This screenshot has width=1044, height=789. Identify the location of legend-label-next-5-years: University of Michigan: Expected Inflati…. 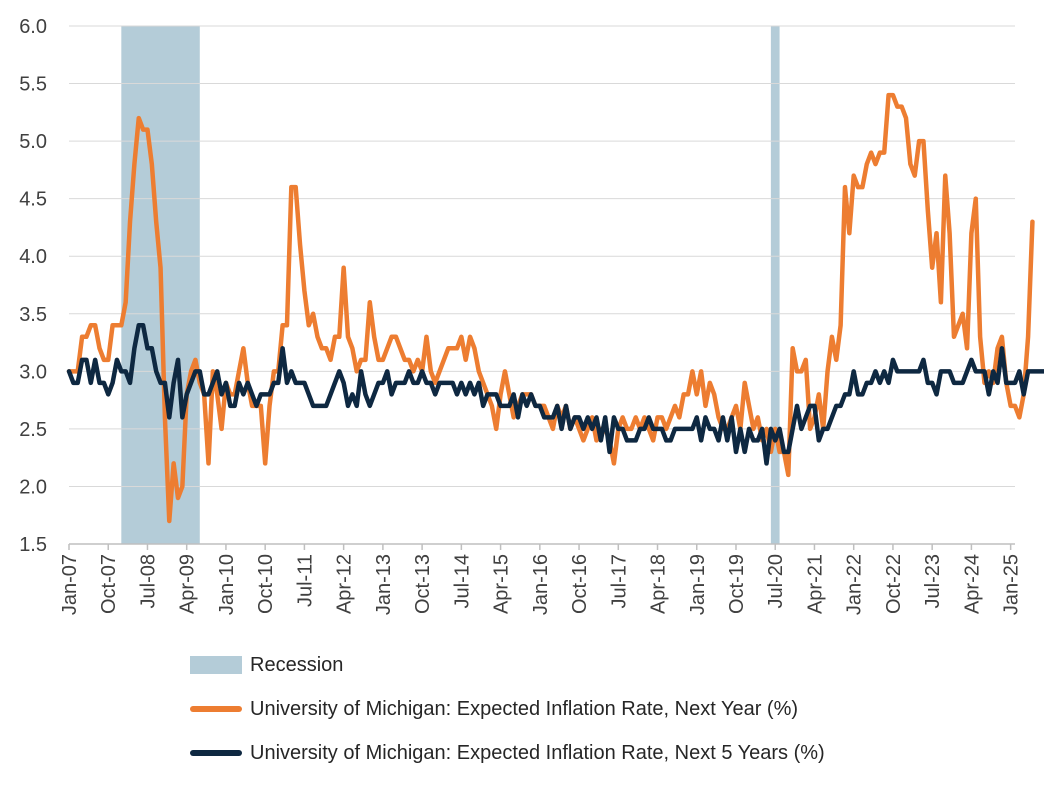
(537, 752).